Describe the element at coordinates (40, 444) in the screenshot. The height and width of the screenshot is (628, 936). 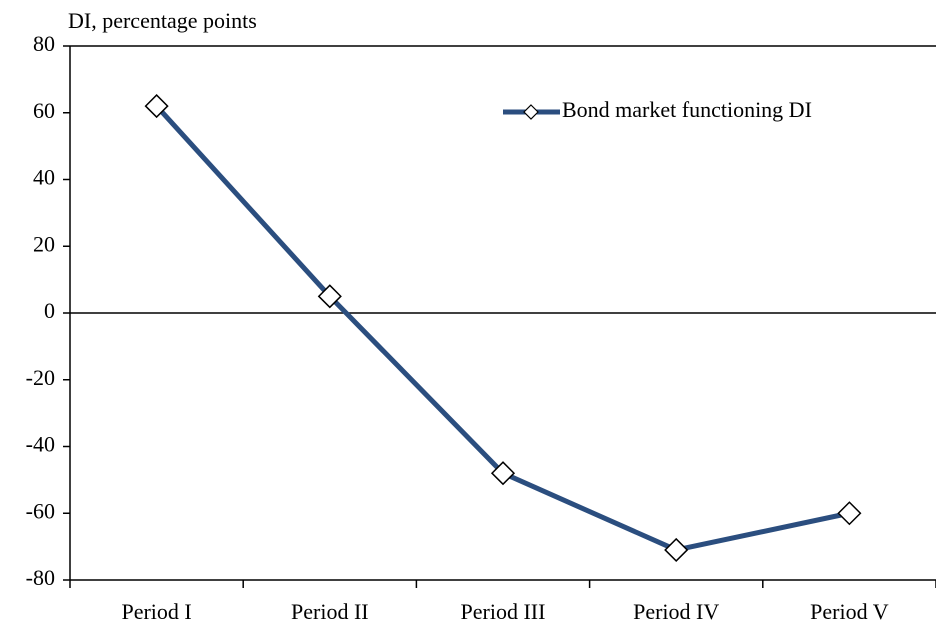
I see `y-tick-label: -40` at that location.